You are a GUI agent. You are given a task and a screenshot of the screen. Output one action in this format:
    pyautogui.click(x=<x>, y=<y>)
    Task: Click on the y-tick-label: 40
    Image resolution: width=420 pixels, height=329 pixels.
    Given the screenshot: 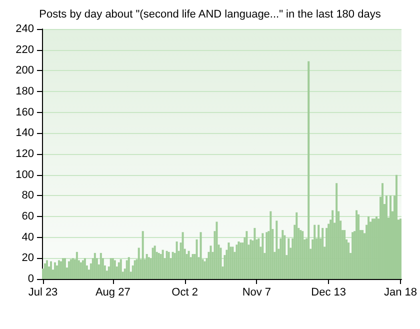 What is the action you would take?
    pyautogui.click(x=28, y=237)
    